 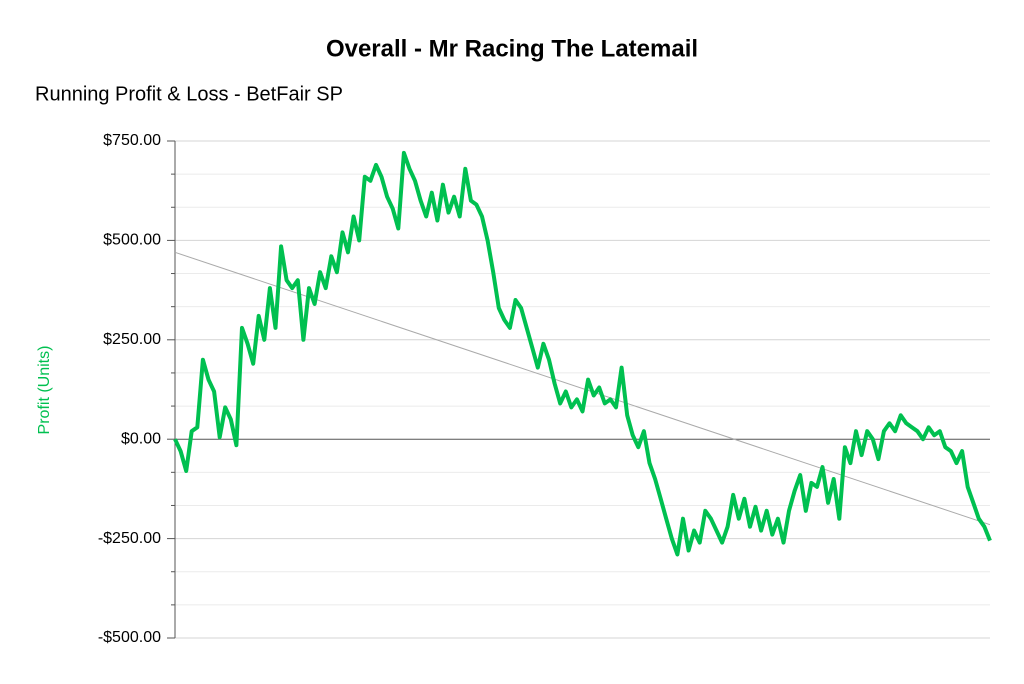 What do you see at coordinates (132, 339) in the screenshot?
I see `y-tick-label: $250.00` at bounding box center [132, 339].